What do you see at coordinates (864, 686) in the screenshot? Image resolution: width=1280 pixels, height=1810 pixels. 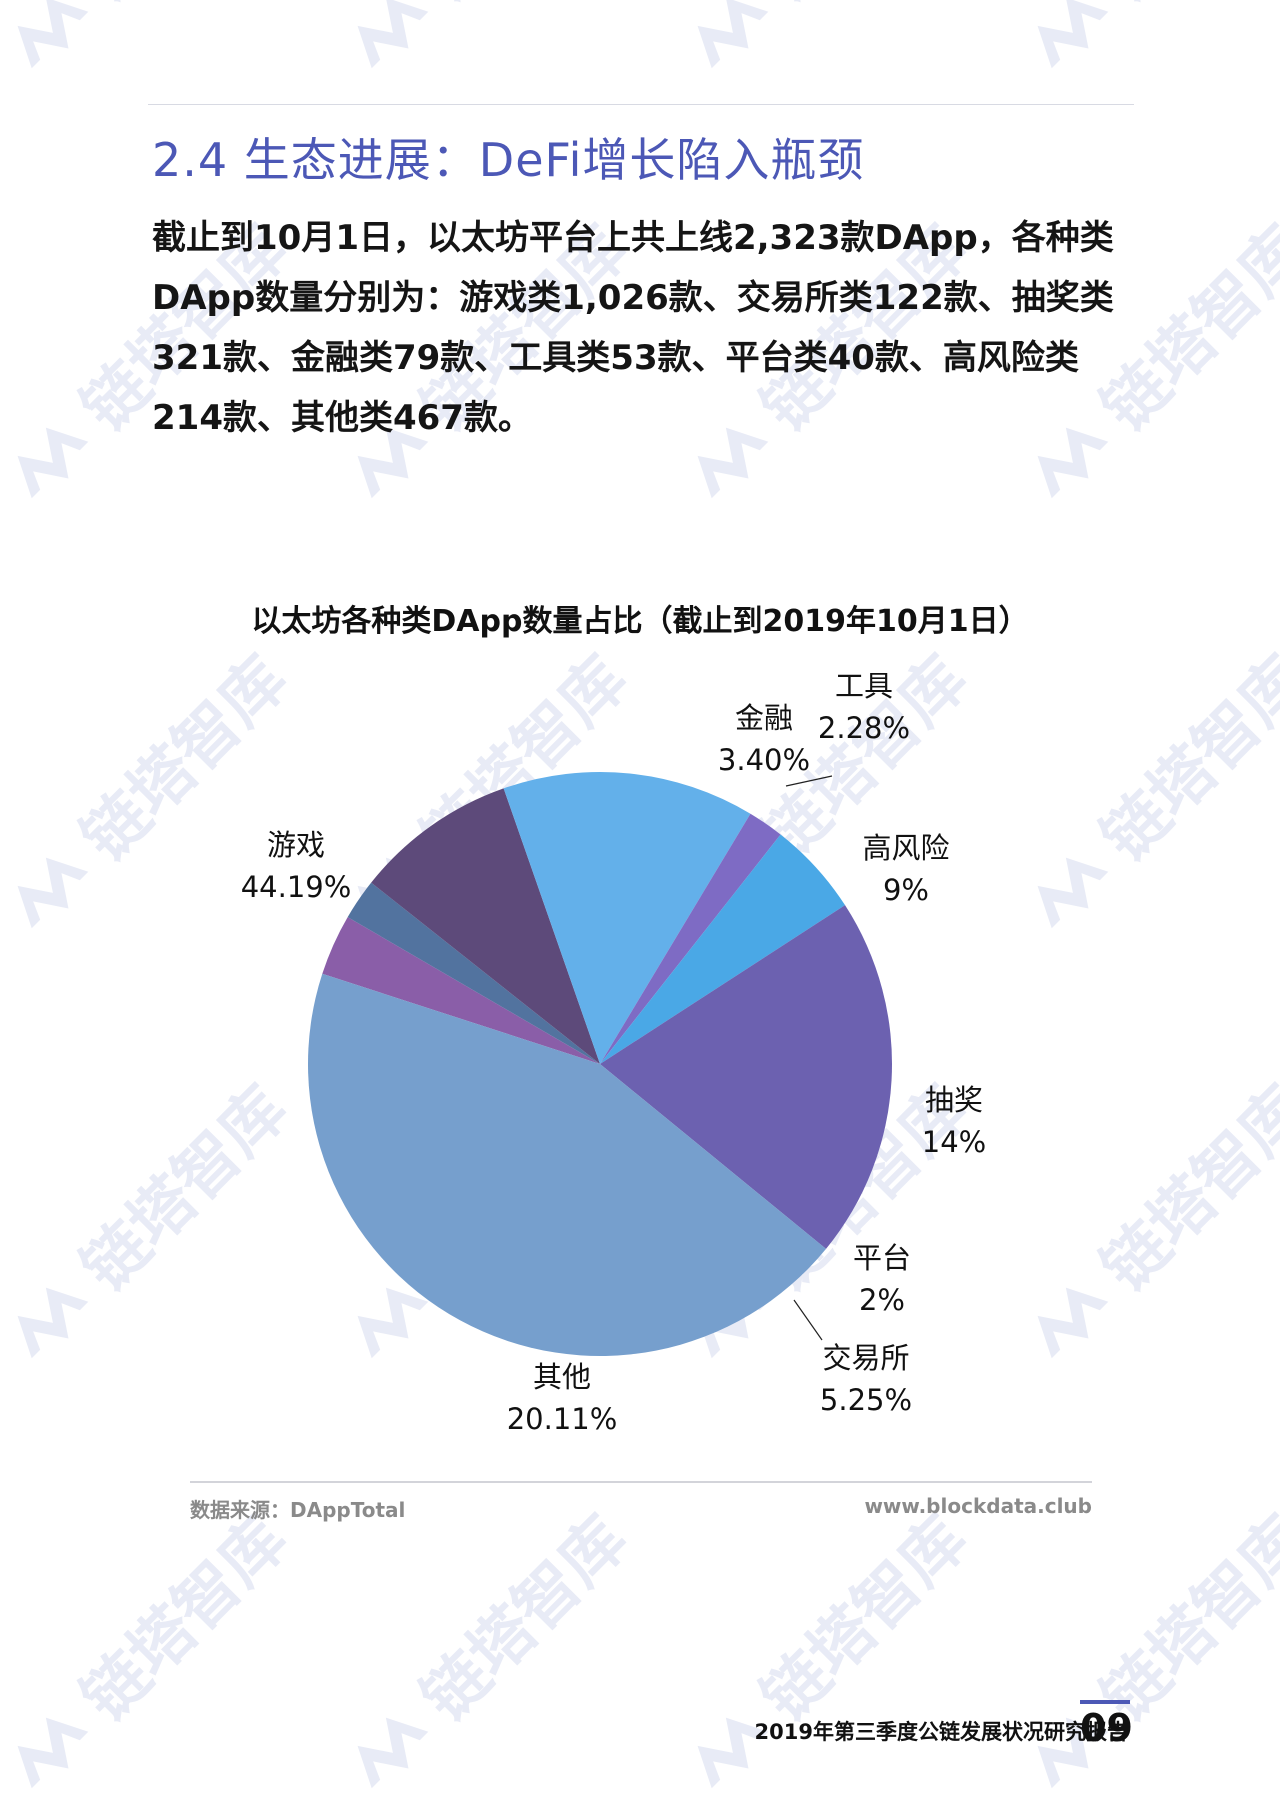 I see `slice-category-label: 工具` at bounding box center [864, 686].